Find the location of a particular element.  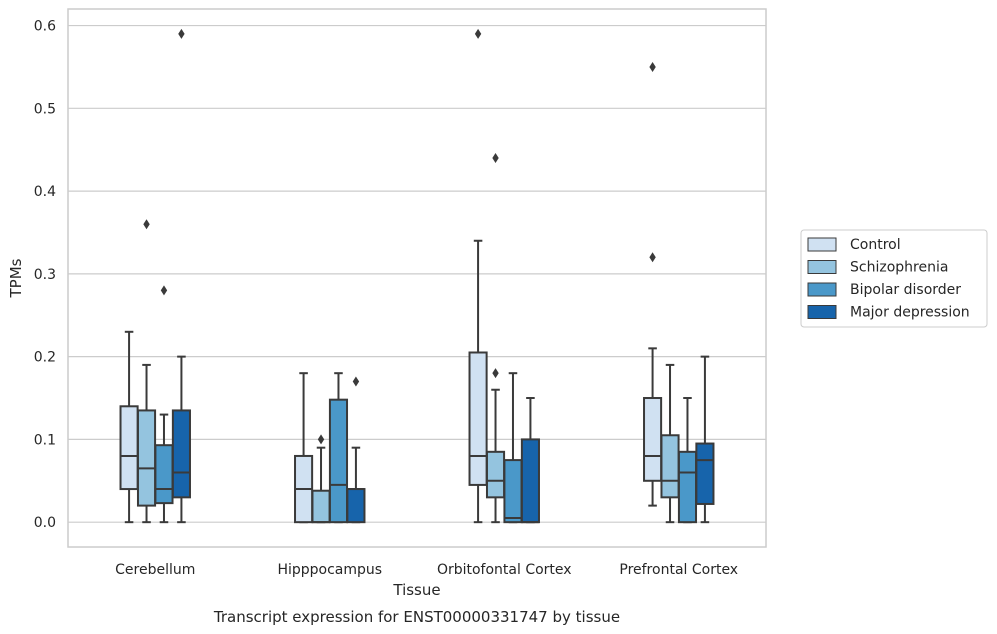

legend-label: Bipolar disorder is located at coordinates (905, 290).